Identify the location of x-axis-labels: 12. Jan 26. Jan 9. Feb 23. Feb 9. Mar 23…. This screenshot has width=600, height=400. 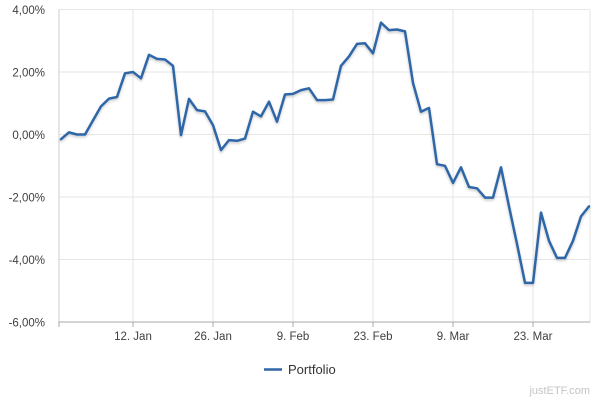
(333, 337).